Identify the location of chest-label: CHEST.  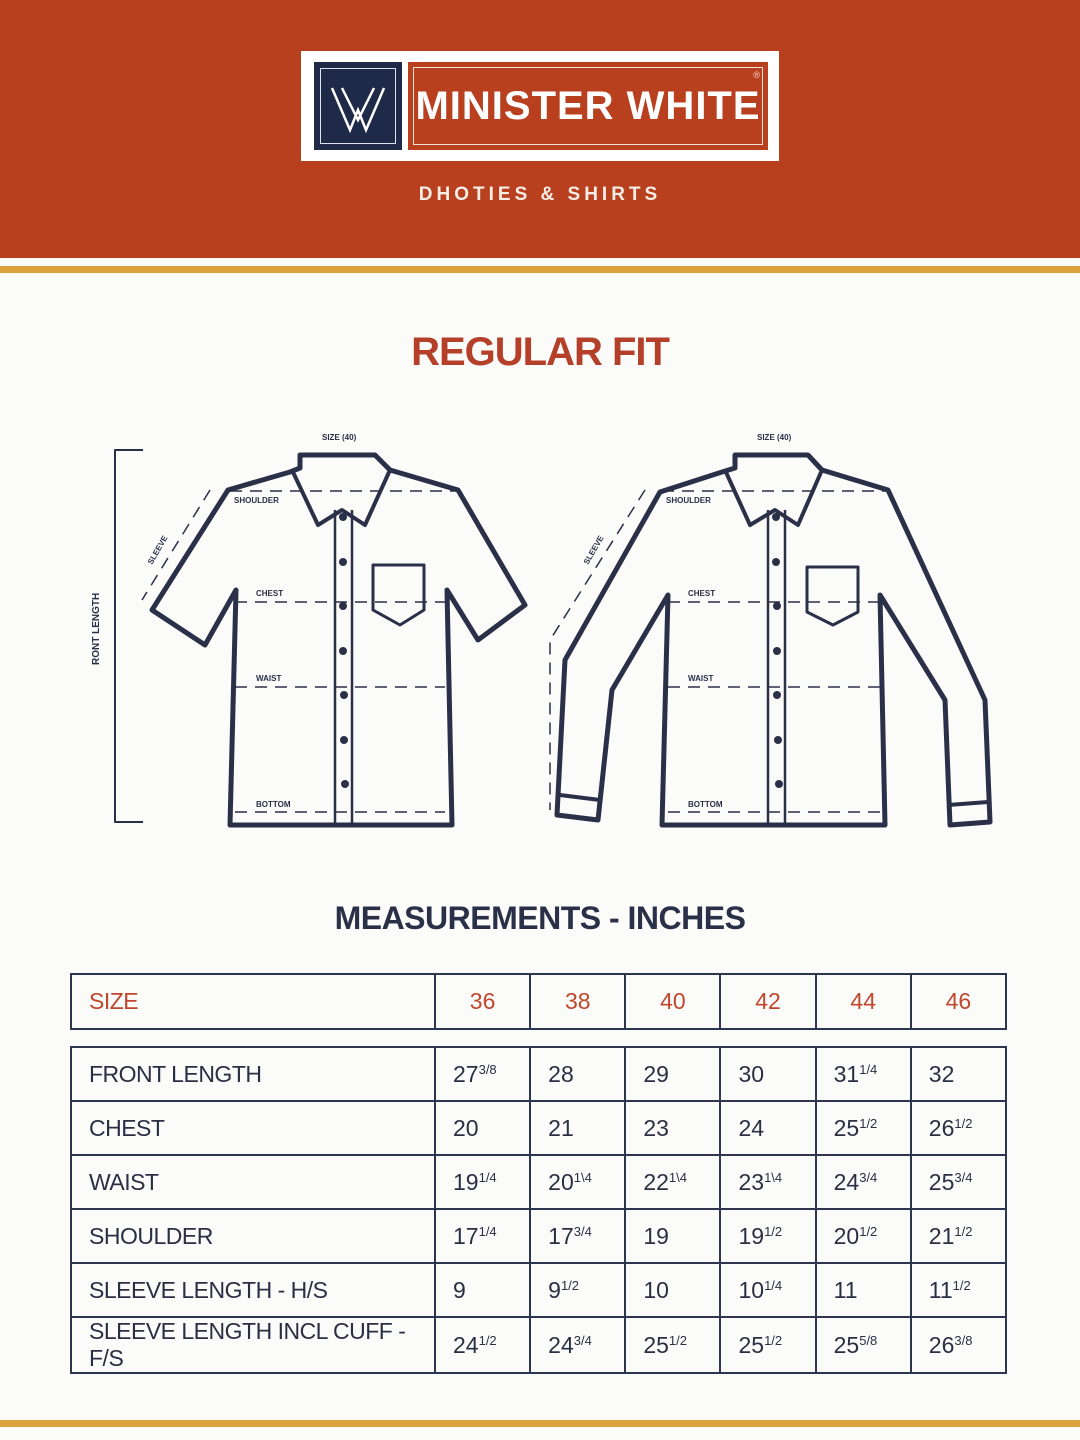
(269, 593).